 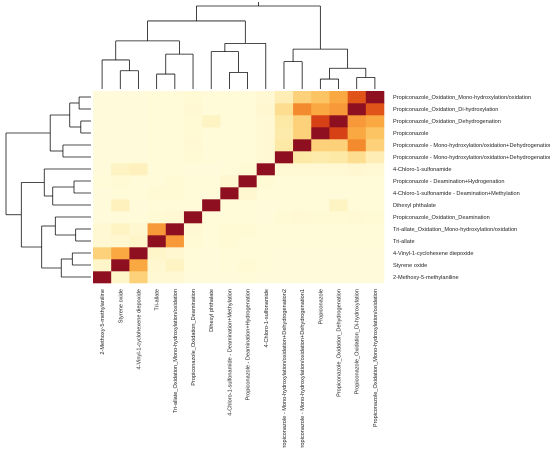 I want to click on row-label: 4-Chloro-1-sulfonamide, so click(x=422, y=170).